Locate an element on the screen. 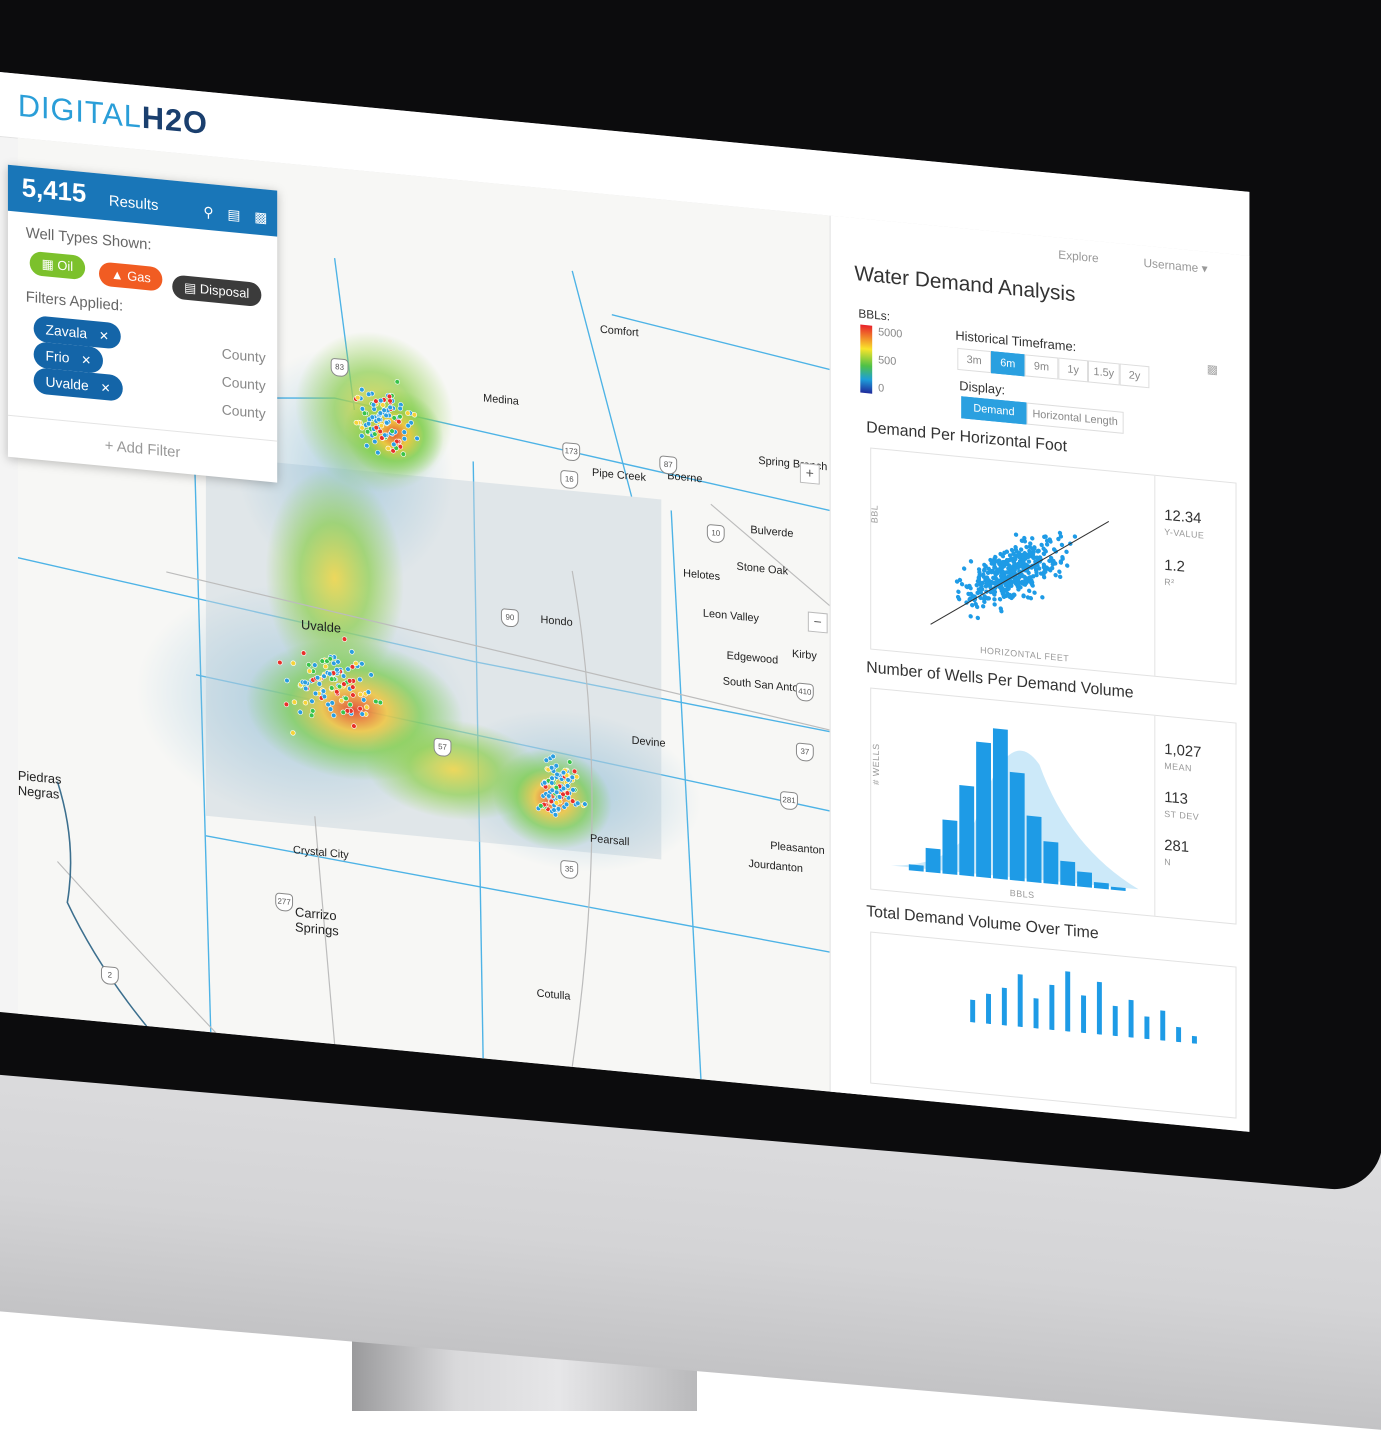 The width and height of the screenshot is (1381, 1436). timeframe-2y: 2y is located at coordinates (1134, 376).